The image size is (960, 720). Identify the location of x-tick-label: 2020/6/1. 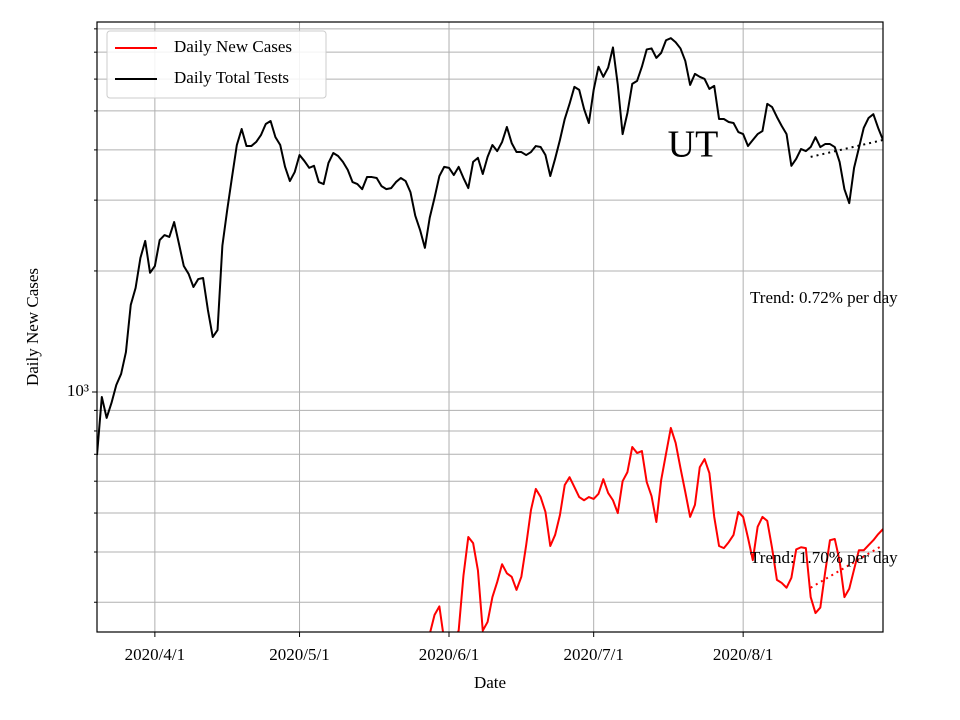
(449, 654).